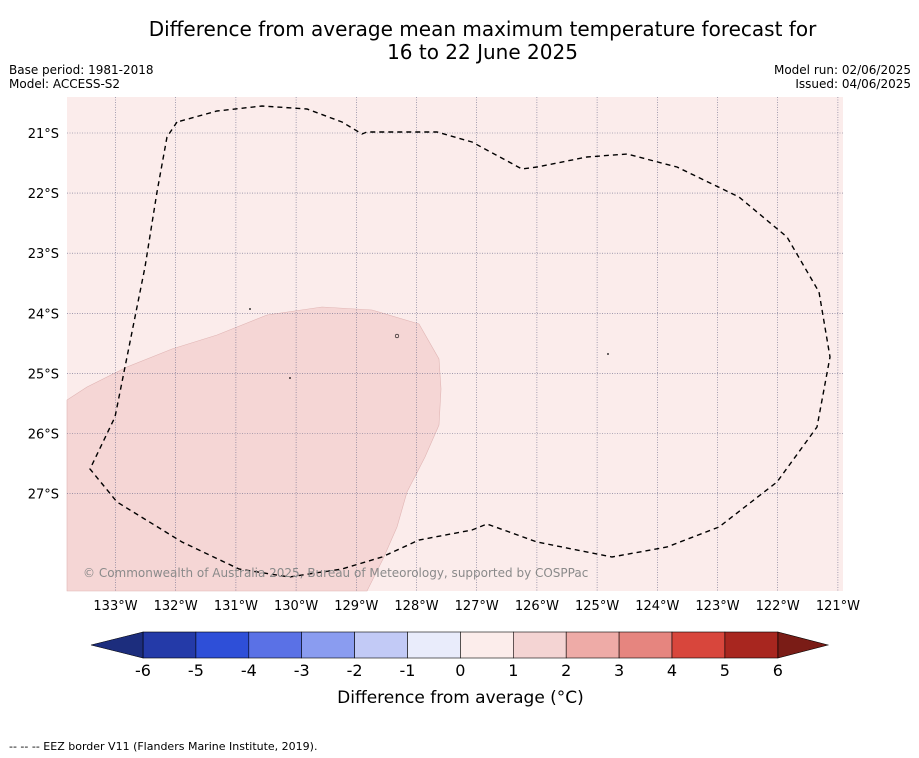 The image size is (919, 758). Describe the element at coordinates (43, 254) in the screenshot. I see `latitude-label: 23°S` at that location.